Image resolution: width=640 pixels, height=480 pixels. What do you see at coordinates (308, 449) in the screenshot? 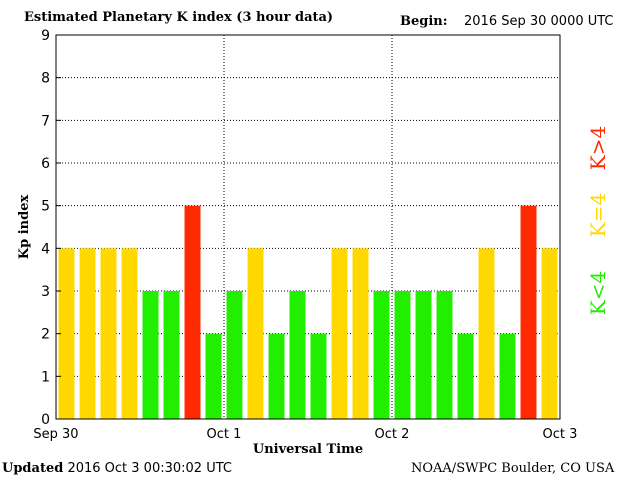
I see `x-axis-label: Universal Time` at bounding box center [308, 449].